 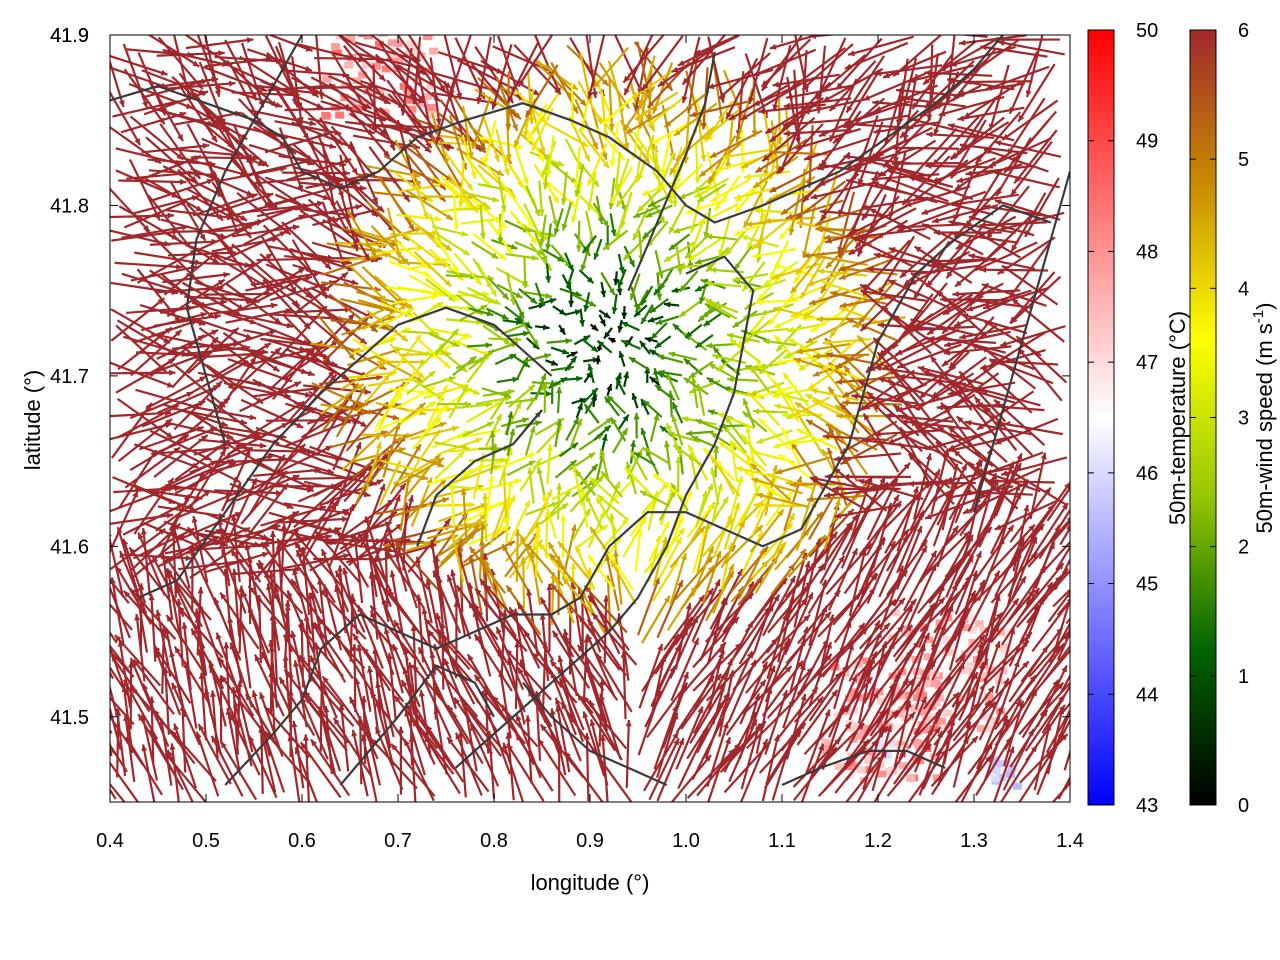 I want to click on x-tick-label: 0.5, so click(x=206, y=841).